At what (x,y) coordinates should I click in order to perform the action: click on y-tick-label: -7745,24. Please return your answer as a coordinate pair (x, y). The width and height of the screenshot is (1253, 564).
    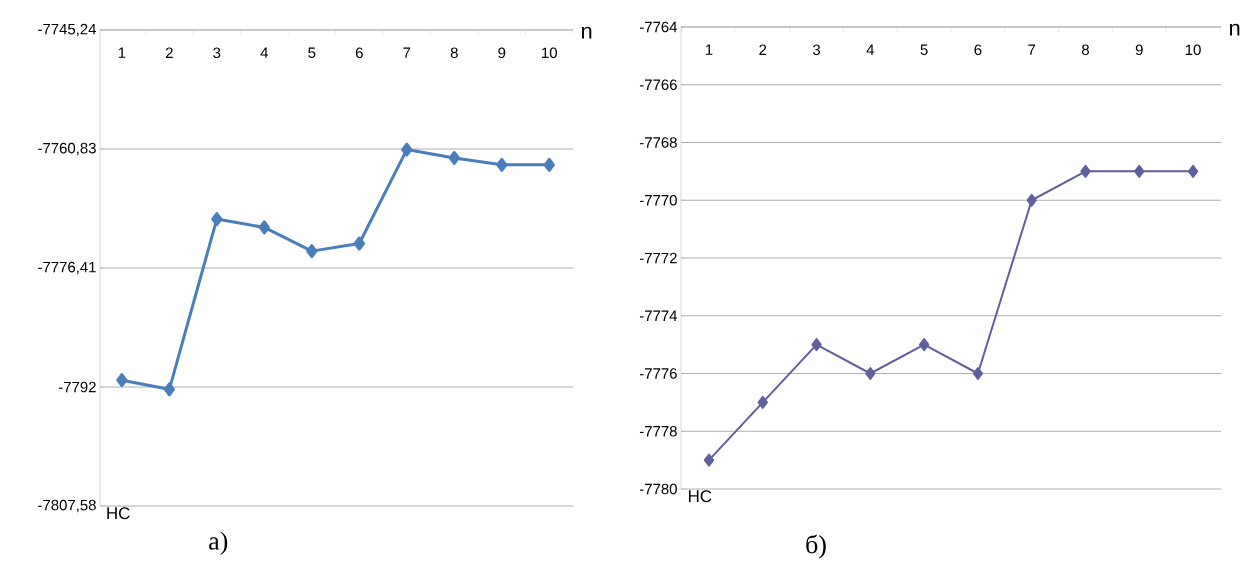
    Looking at the image, I should click on (67, 30).